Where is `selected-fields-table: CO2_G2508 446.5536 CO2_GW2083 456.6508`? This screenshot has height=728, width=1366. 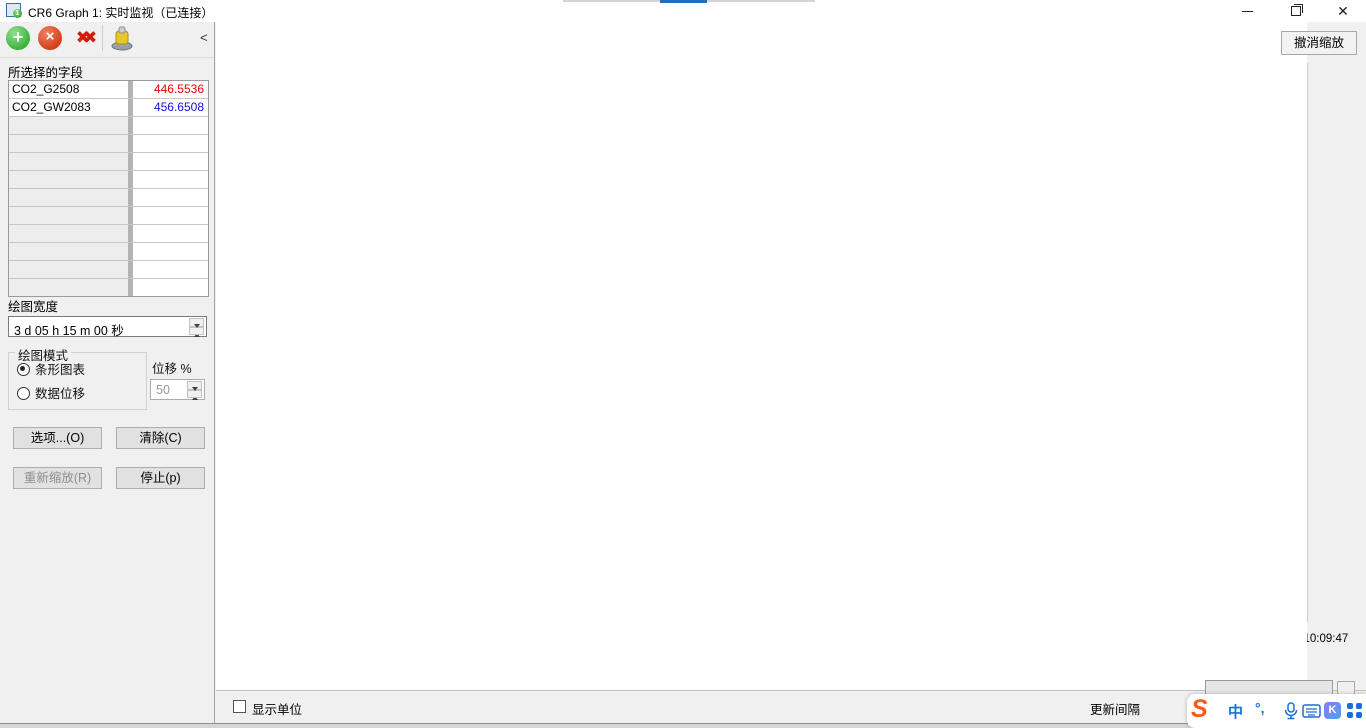
selected-fields-table: CO2_G2508 446.5536 CO2_GW2083 456.6508 is located at coordinates (108, 188).